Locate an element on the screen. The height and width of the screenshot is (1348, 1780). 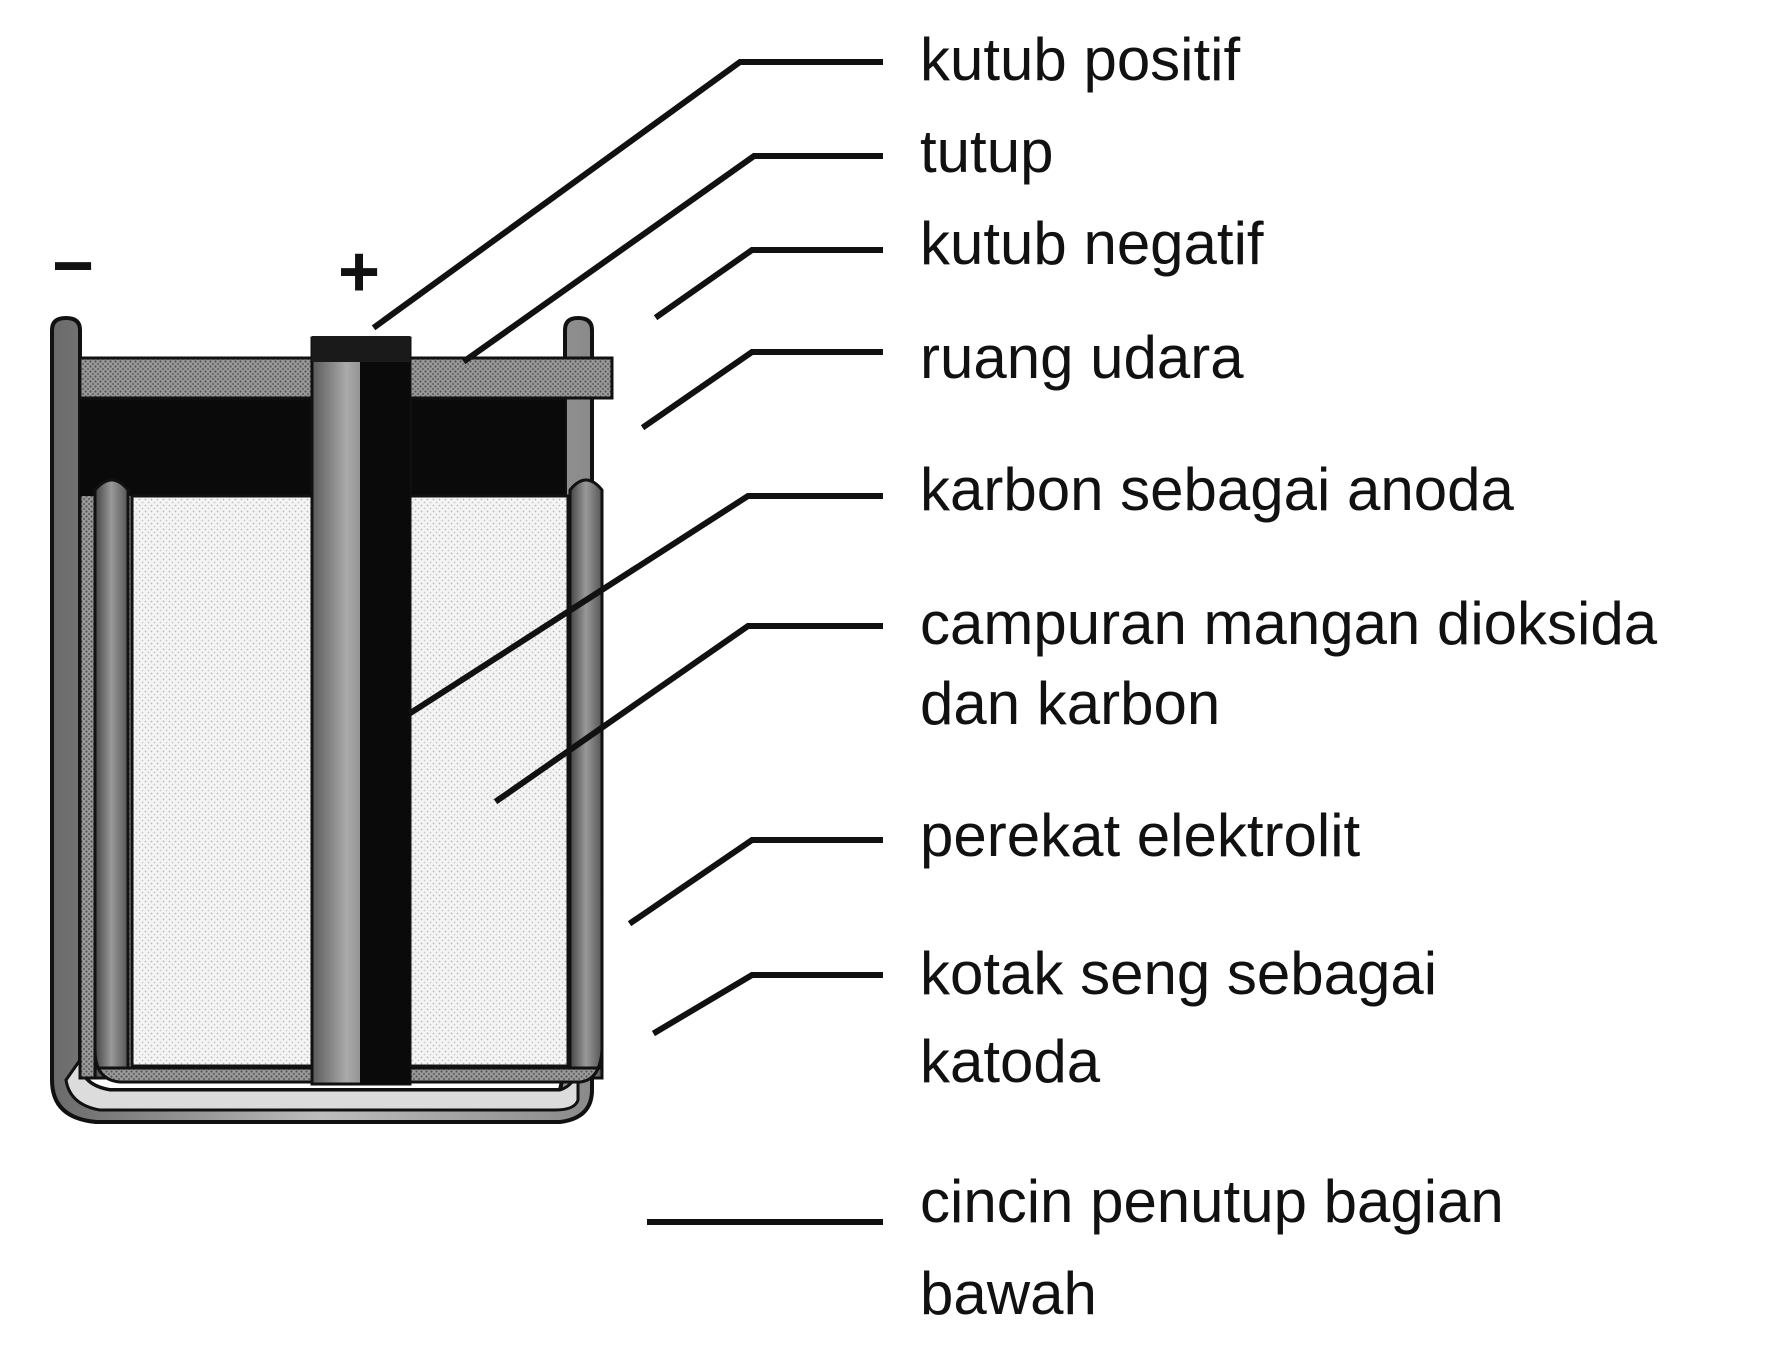
label-kutub-negatif: kutub negatif is located at coordinates (1092, 243).